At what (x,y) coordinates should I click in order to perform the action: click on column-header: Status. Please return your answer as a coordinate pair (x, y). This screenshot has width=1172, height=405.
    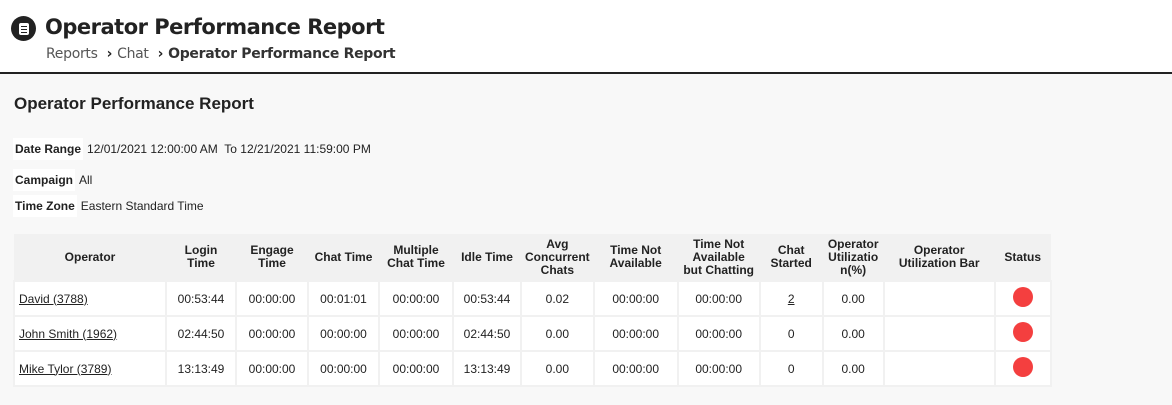
    Looking at the image, I should click on (1022, 257).